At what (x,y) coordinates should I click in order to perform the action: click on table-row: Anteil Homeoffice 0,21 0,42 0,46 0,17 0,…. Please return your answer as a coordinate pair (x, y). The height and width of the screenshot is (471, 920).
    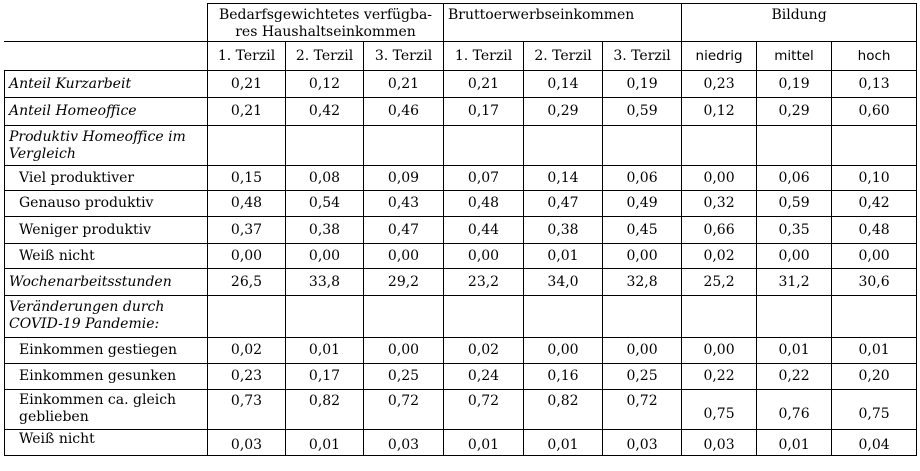
    Looking at the image, I should click on (461, 111).